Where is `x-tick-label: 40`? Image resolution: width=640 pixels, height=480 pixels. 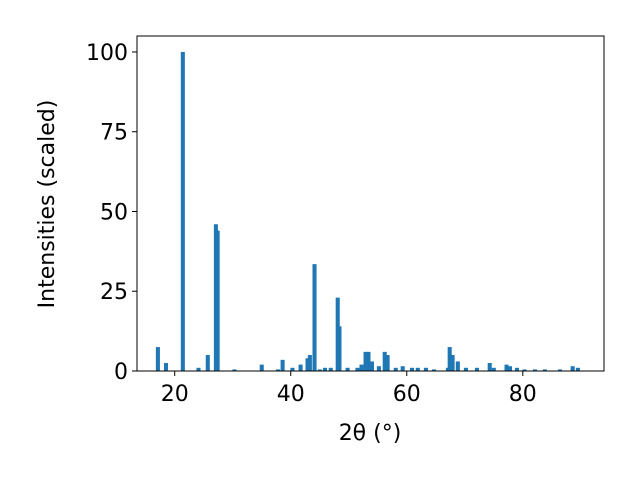
x-tick-label: 40 is located at coordinates (291, 394).